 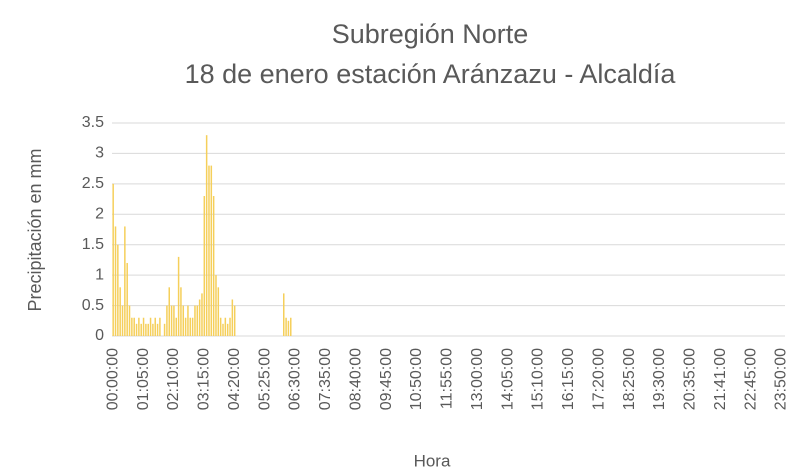 I want to click on y-tick-label: 0.5, so click(x=93, y=305).